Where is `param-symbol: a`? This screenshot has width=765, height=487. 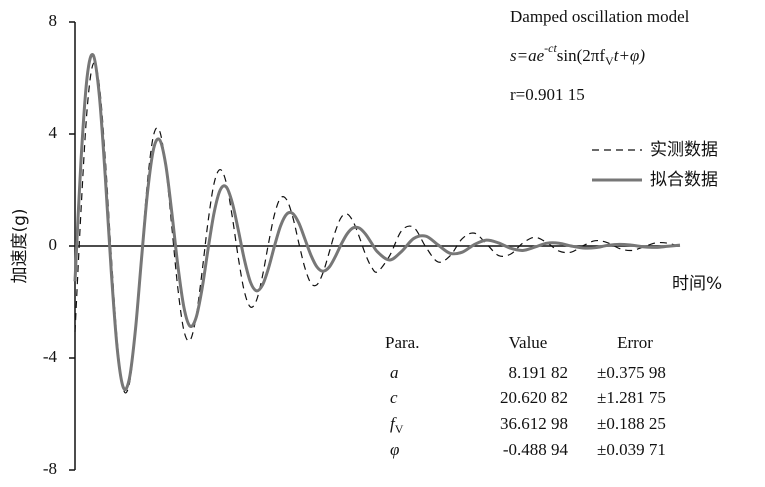
param-symbol: a is located at coordinates (394, 372).